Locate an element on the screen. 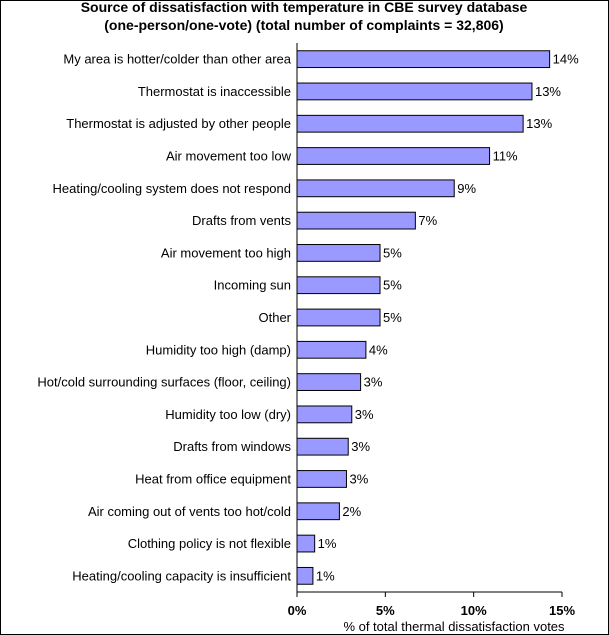 This screenshot has width=609, height=635. category-label: Thermostat is inaccessible is located at coordinates (214, 91).